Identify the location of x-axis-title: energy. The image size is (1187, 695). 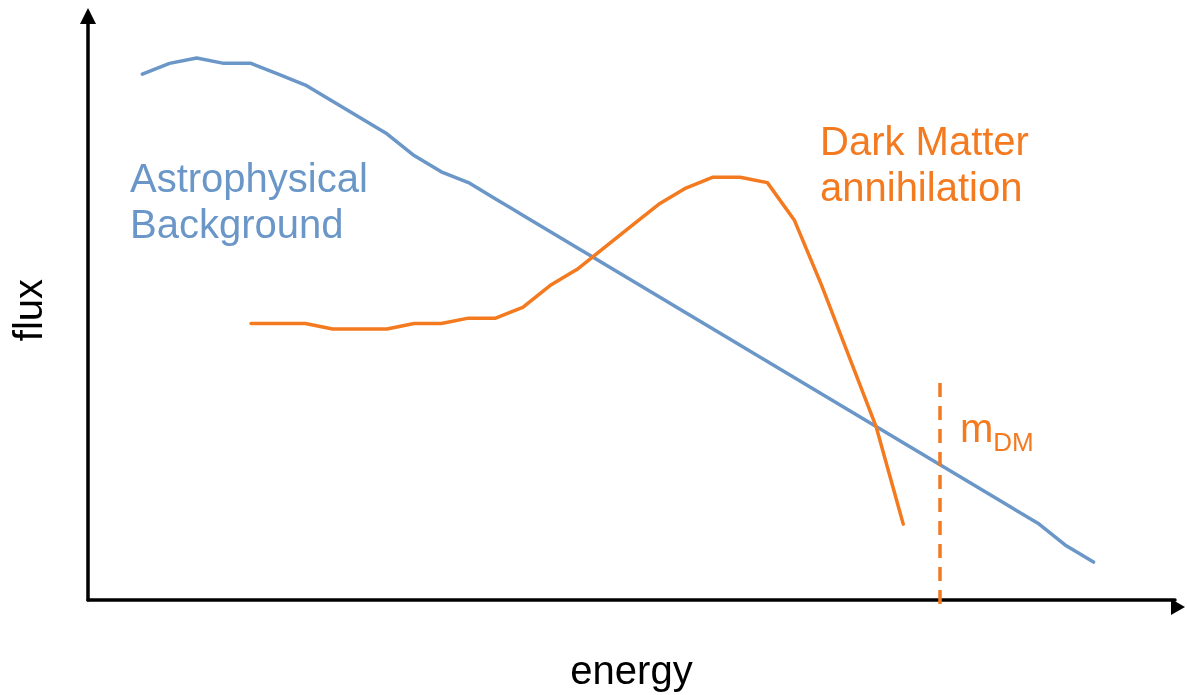
(631, 670).